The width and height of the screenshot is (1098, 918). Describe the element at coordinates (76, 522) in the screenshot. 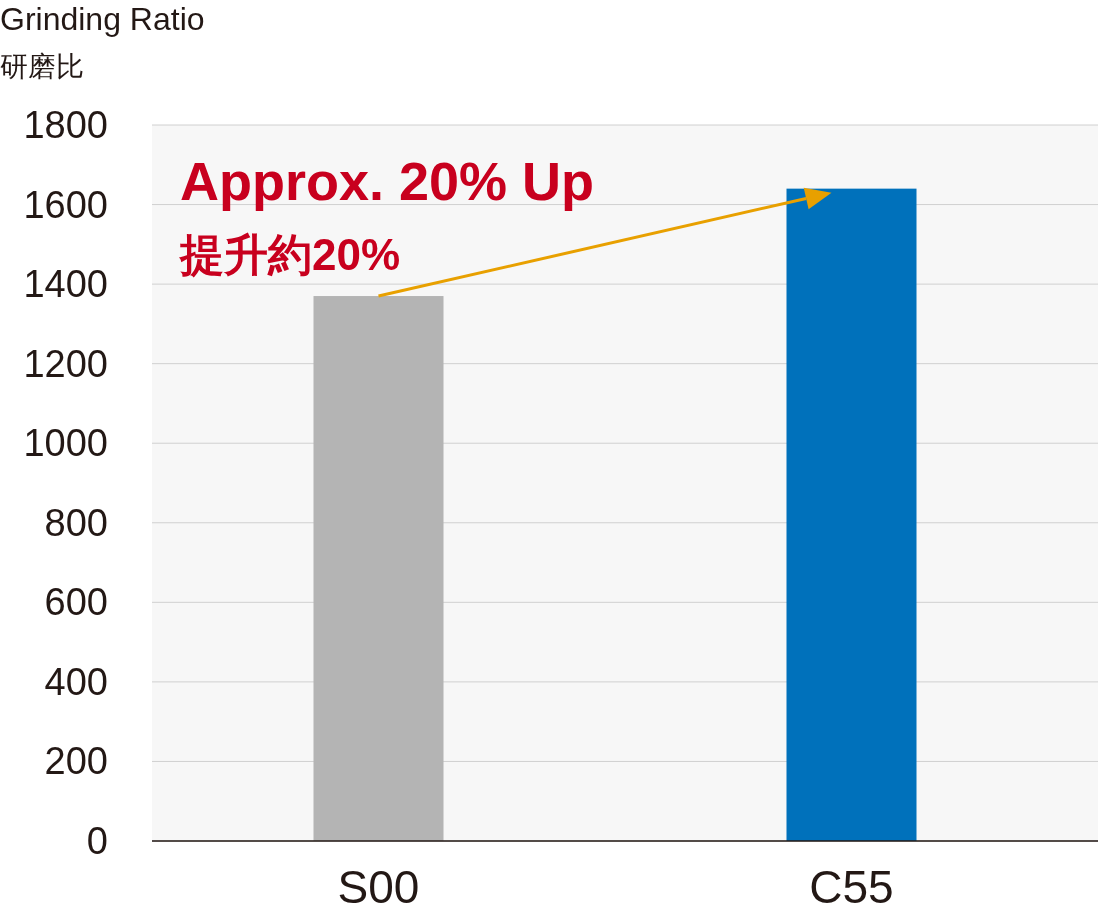

I see `y-tick-label: 800` at that location.